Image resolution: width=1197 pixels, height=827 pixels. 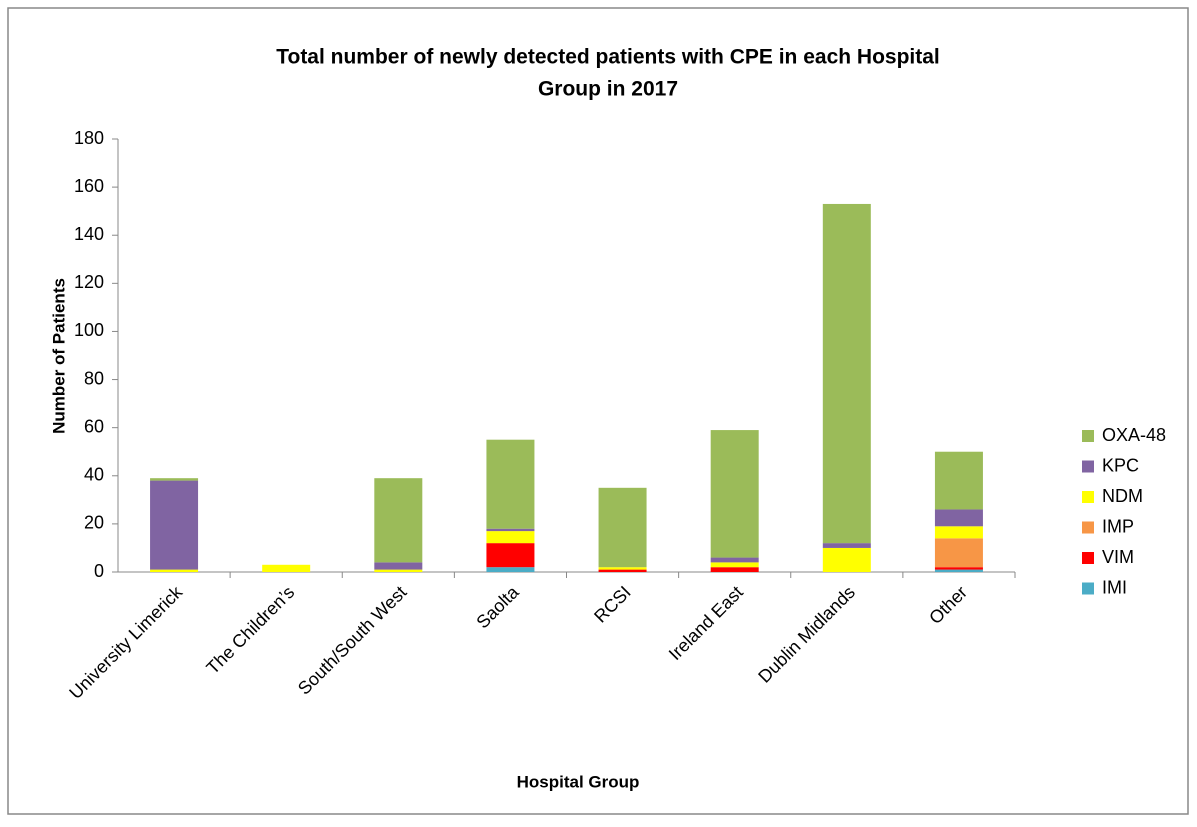 I want to click on legend-label: VIM, so click(x=1118, y=557).